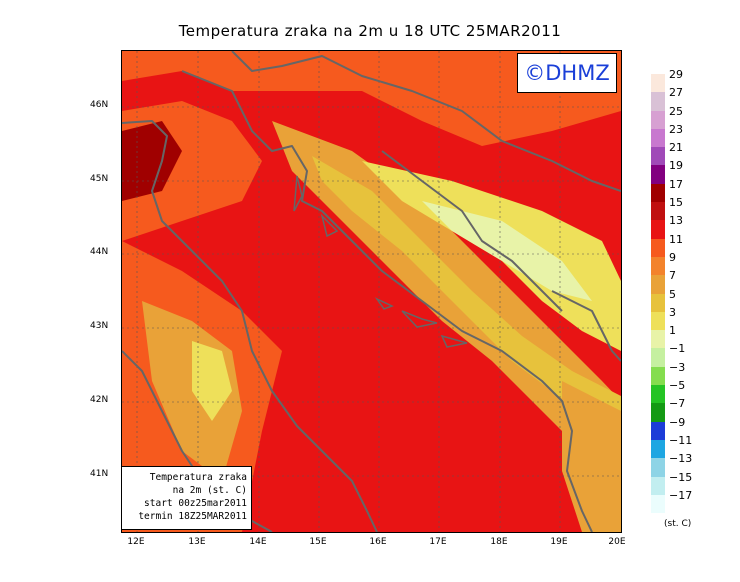 The image size is (740, 582). Describe the element at coordinates (691, 300) in the screenshot. I see `legend-row: 5` at that location.